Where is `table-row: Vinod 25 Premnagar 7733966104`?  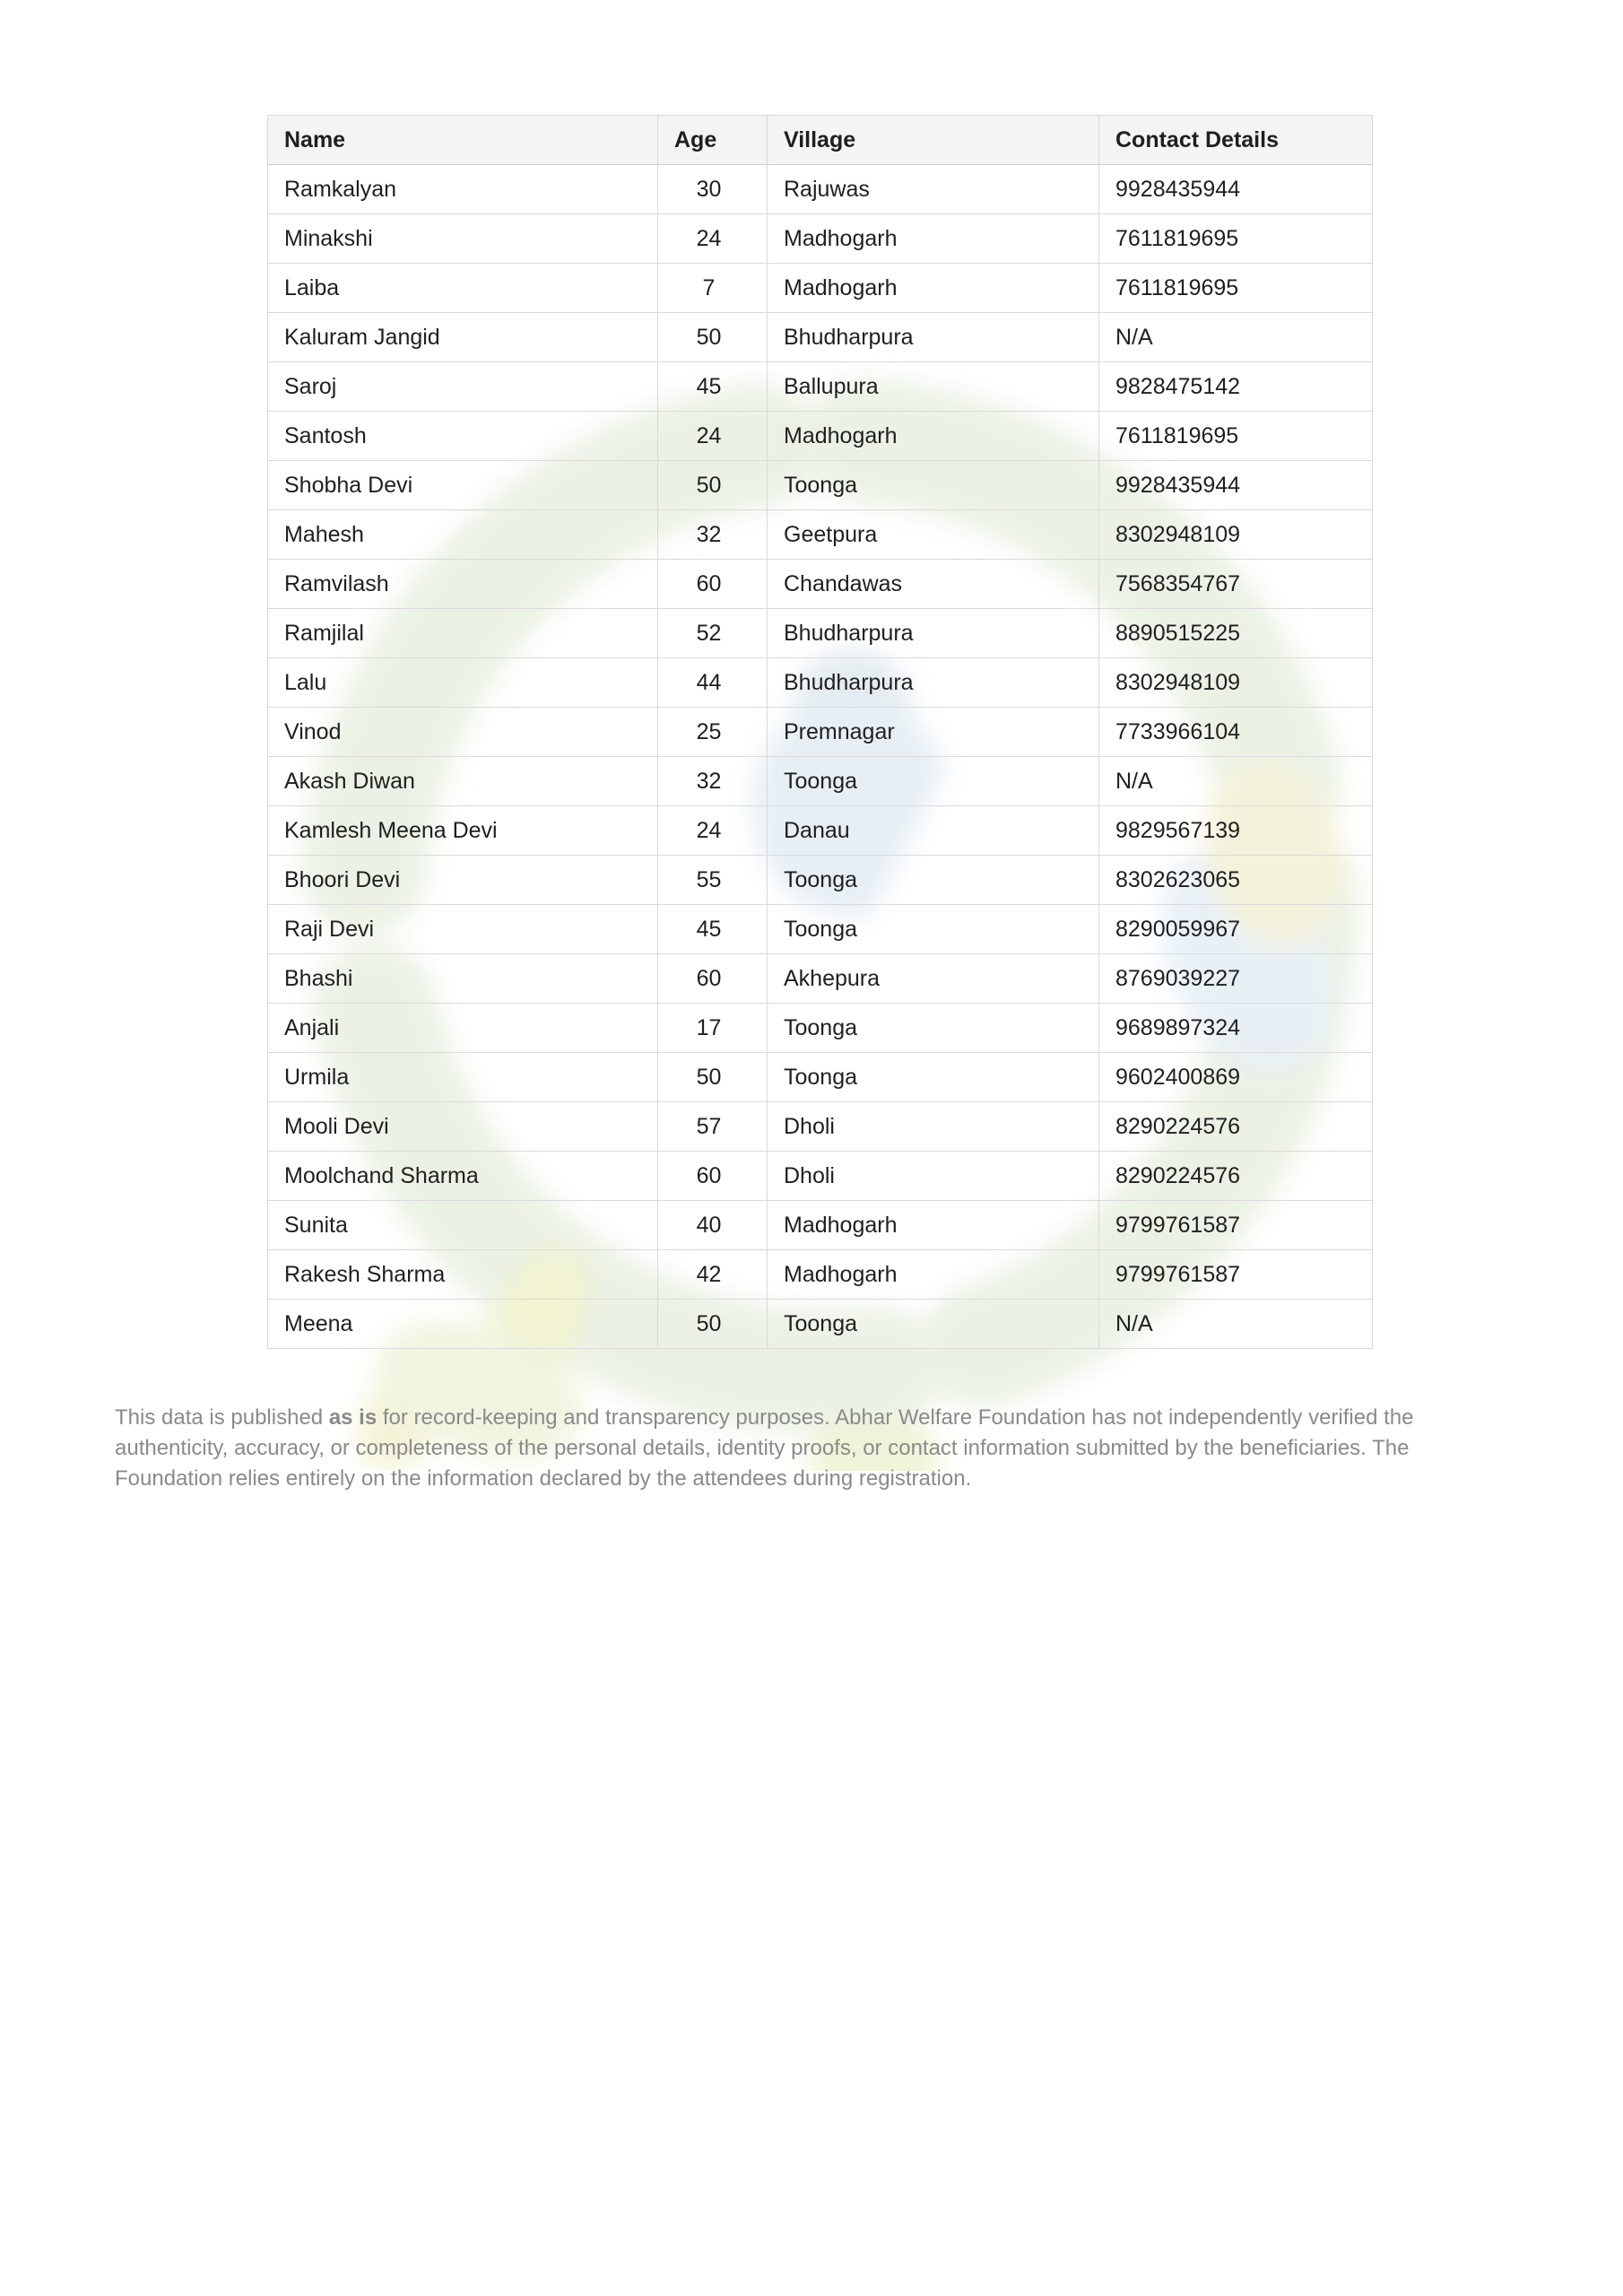
table-row: Vinod 25 Premnagar 7733966104 is located at coordinates (820, 732).